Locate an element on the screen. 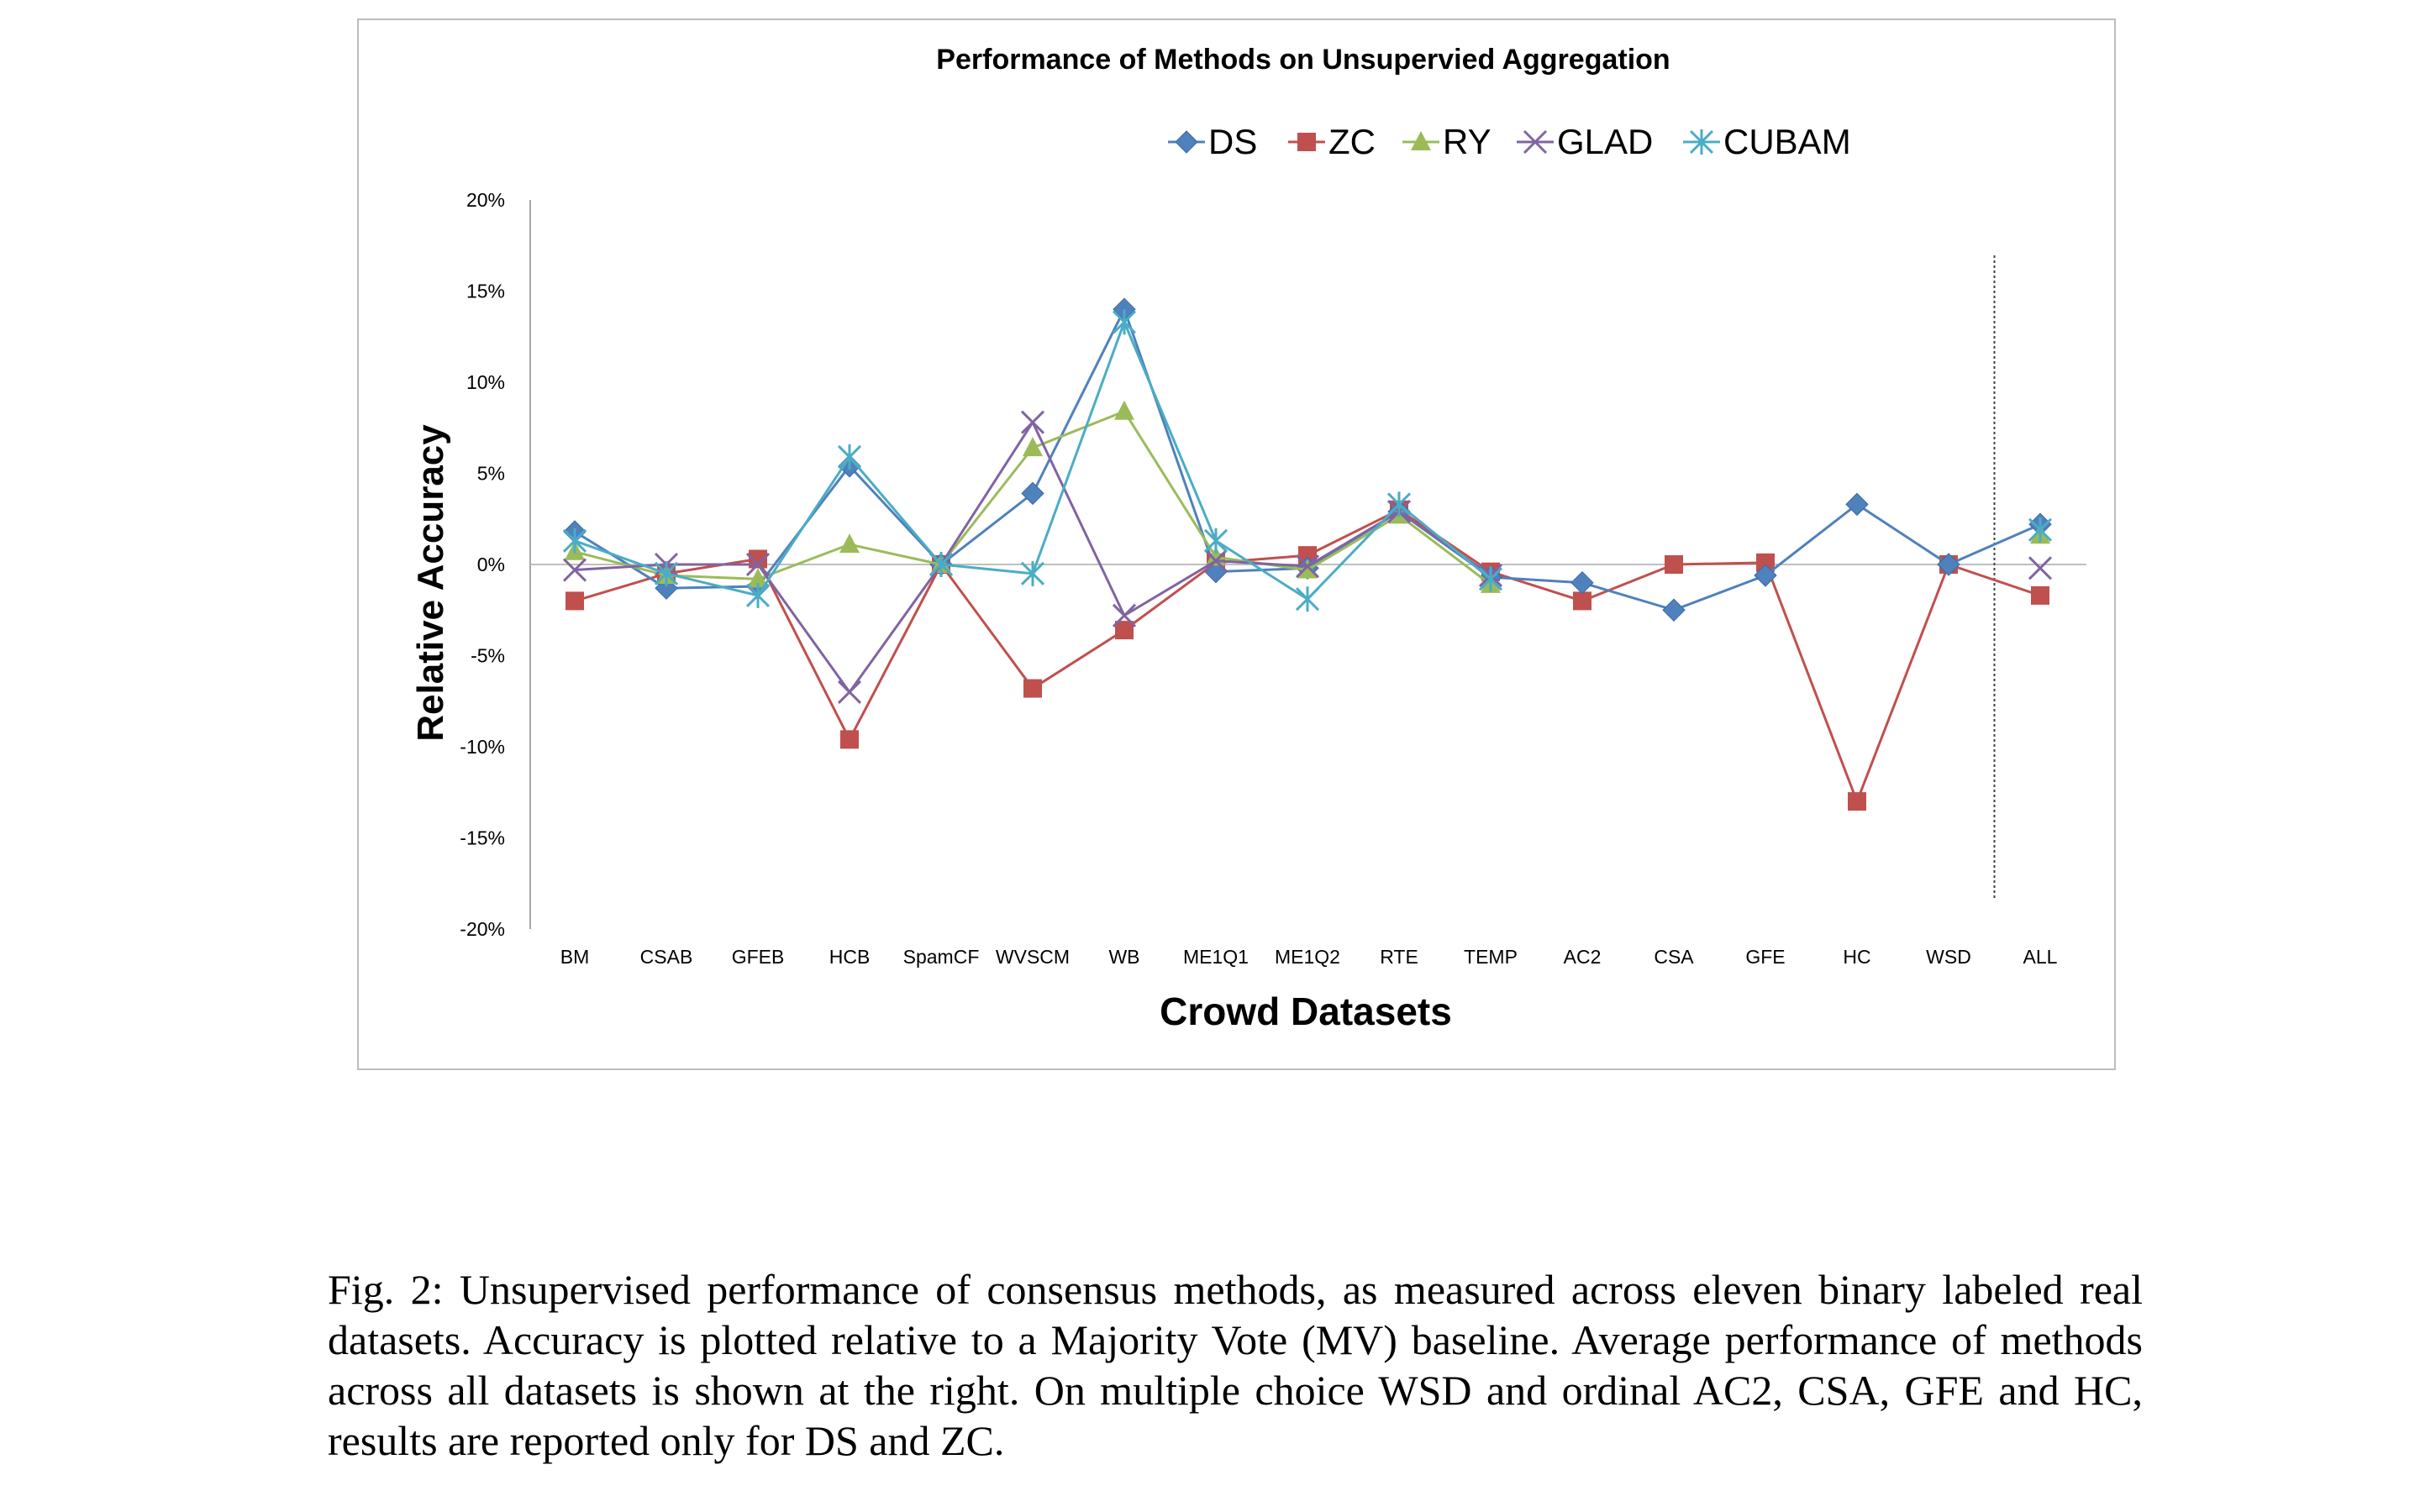 The height and width of the screenshot is (1512, 2420). x-tick-label: SpamCF is located at coordinates (941, 957).